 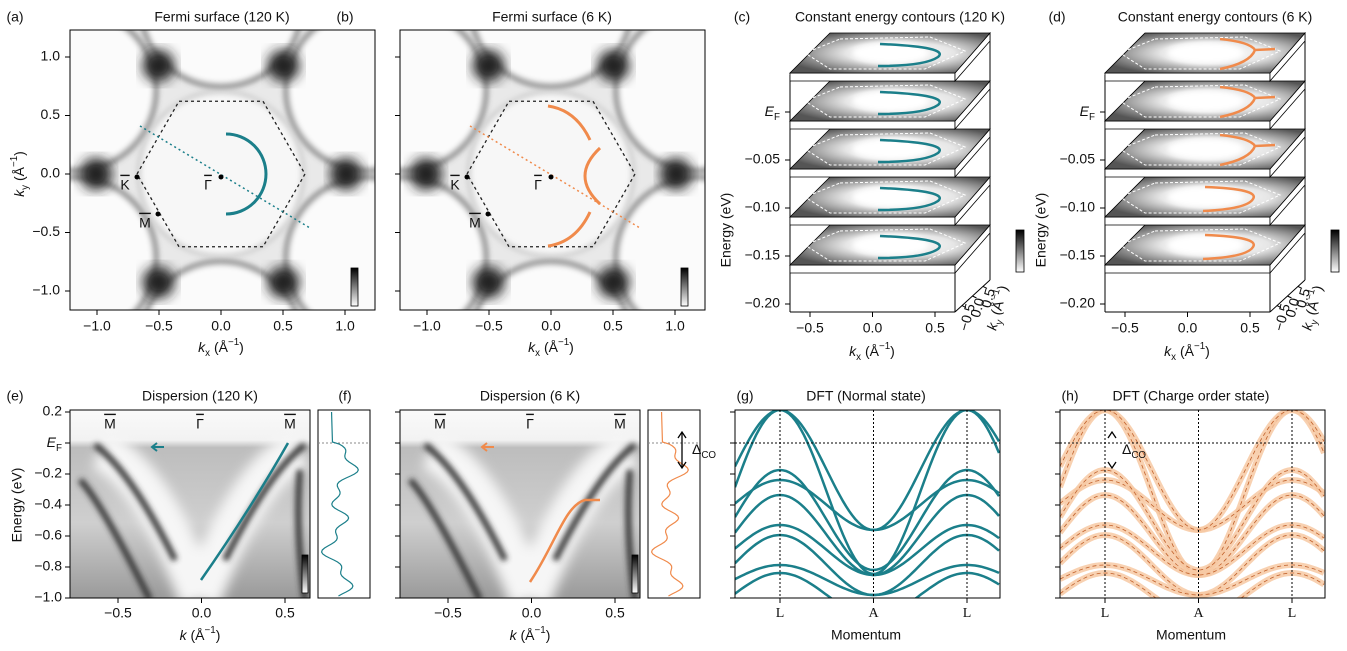 I want to click on y-axis-label-part: −1, so click(x=14, y=161).